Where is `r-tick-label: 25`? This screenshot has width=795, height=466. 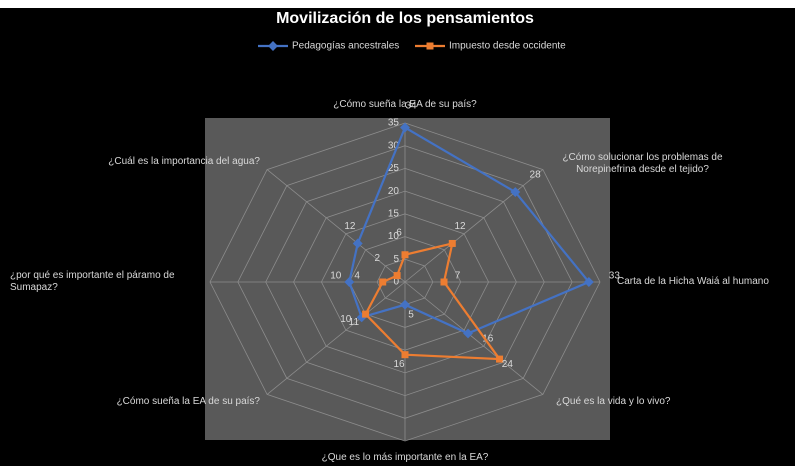 r-tick-label: 25 is located at coordinates (394, 168).